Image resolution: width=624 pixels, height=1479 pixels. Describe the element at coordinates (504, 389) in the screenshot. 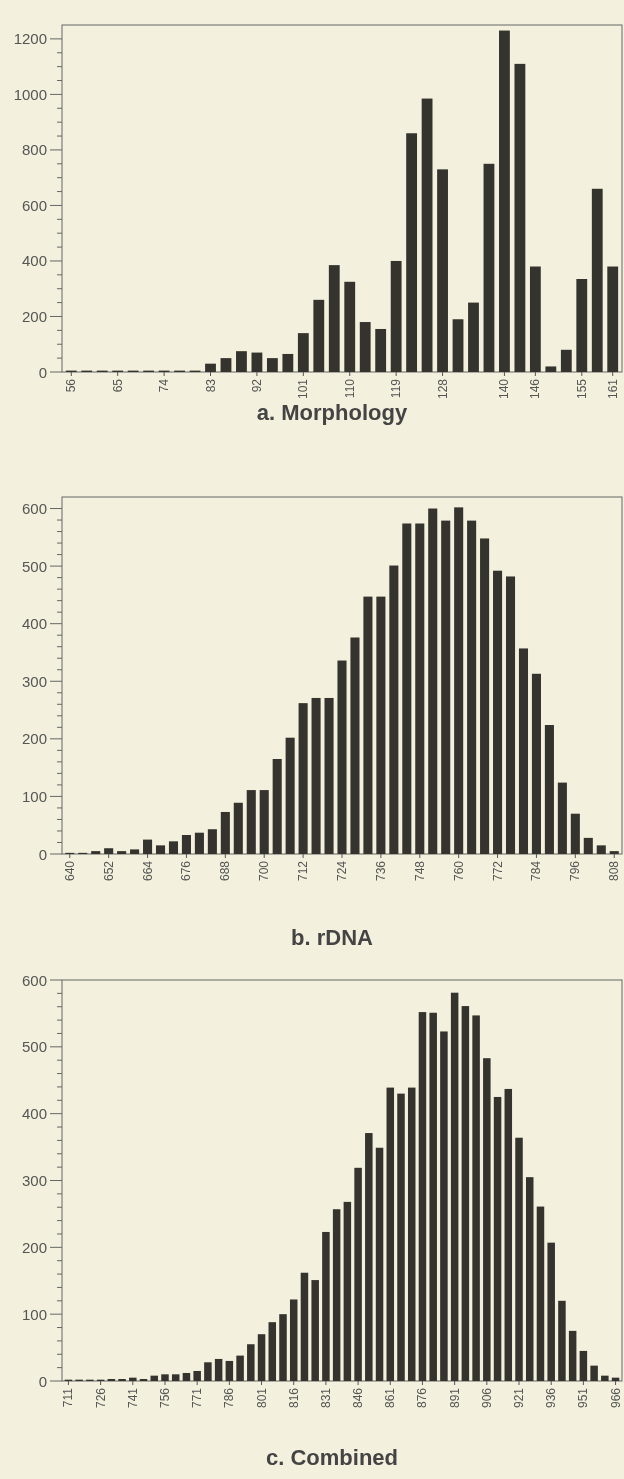

I see `x-tick-label: 140` at that location.